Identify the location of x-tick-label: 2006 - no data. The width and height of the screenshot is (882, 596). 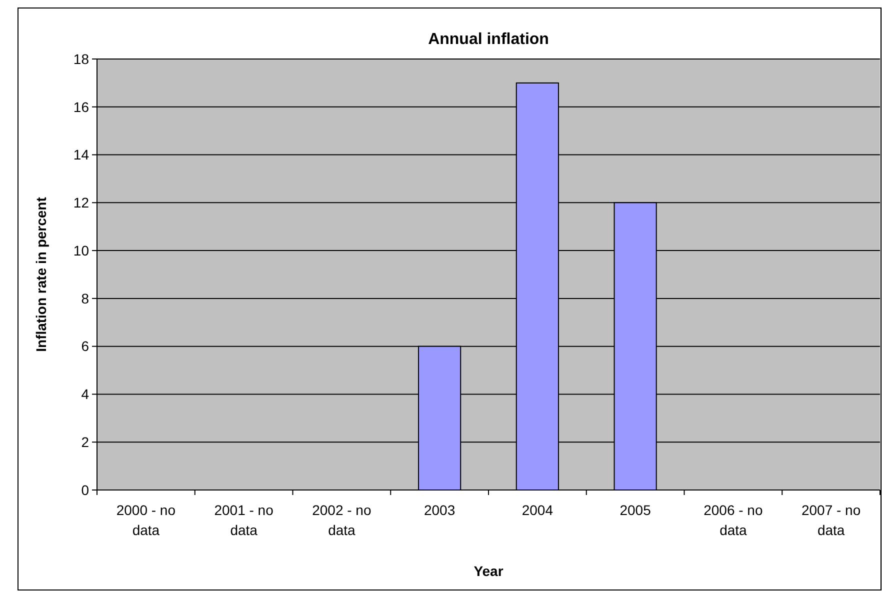
(733, 520).